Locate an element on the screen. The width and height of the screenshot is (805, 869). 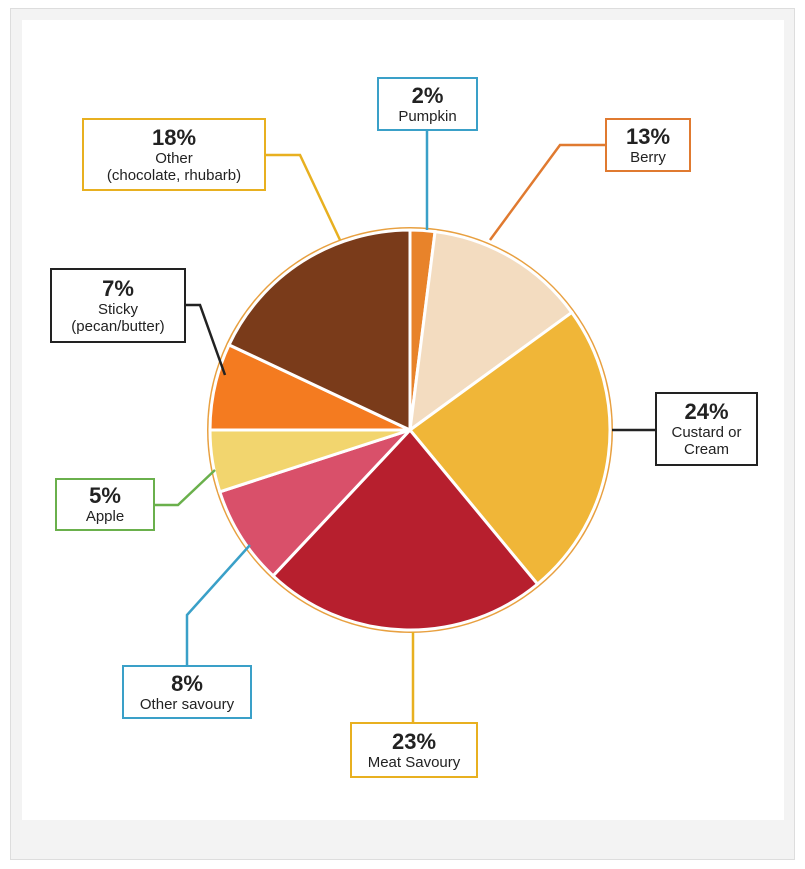
slice-label: 2% Pumpkin is located at coordinates (427, 104).